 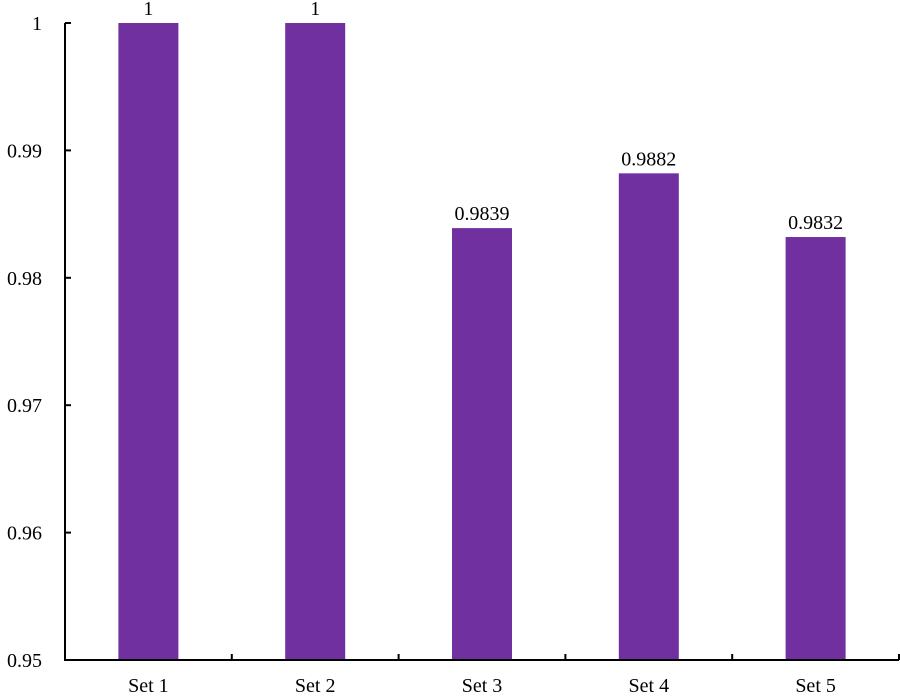 I want to click on data-label: 0.9832, so click(x=815, y=223).